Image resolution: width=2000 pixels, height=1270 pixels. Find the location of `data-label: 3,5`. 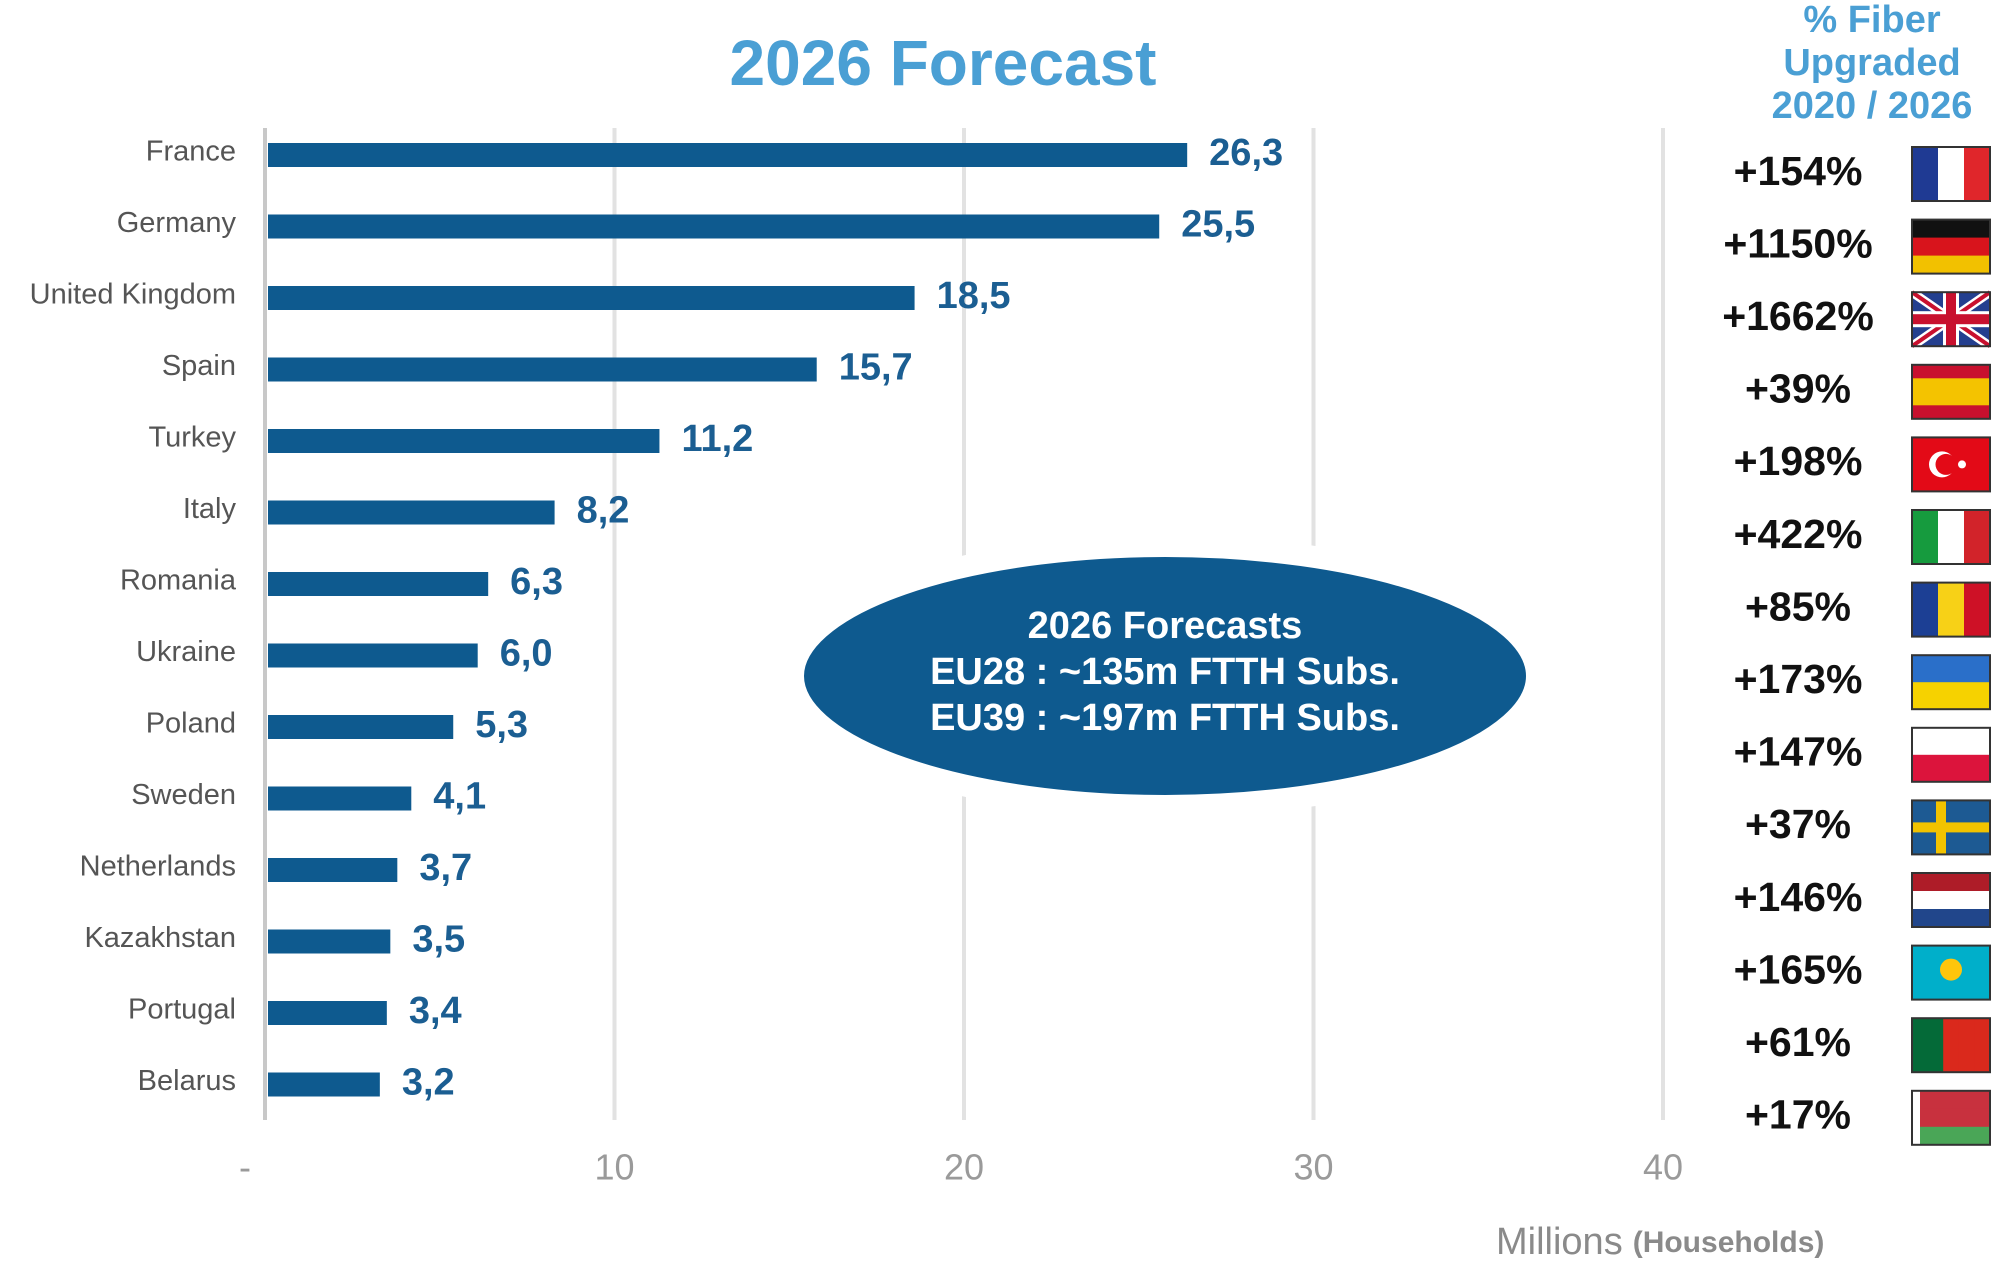

data-label: 3,5 is located at coordinates (438, 940).